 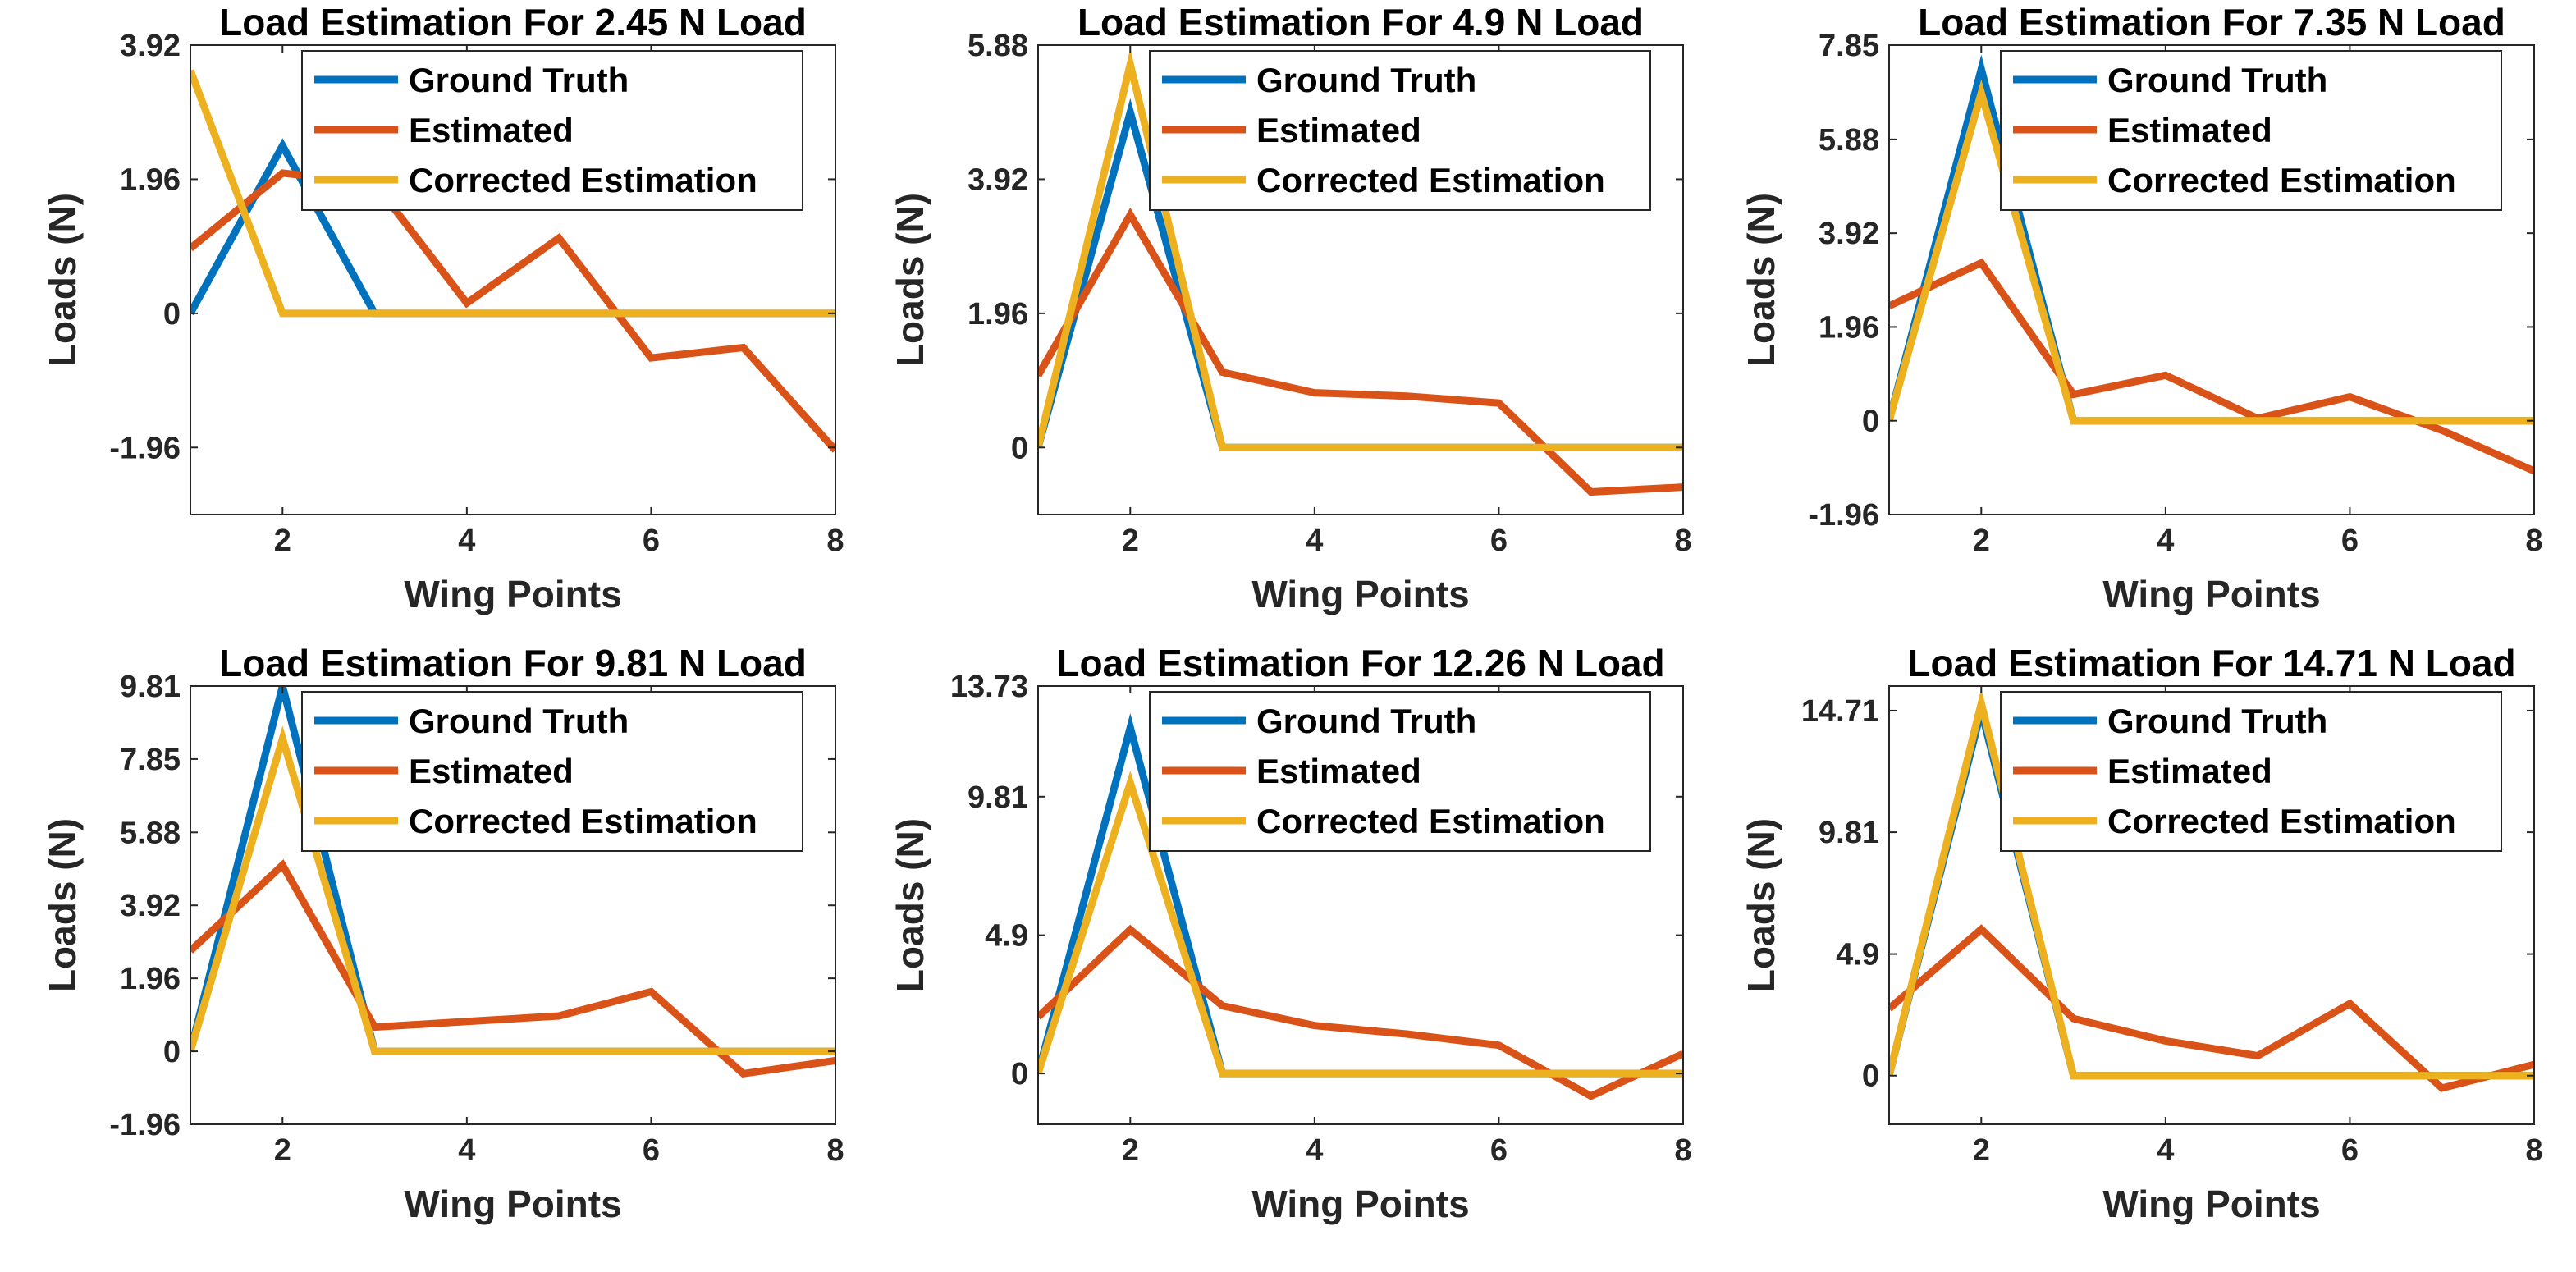 What do you see at coordinates (1840, 711) in the screenshot?
I see `y-tick-label: 14.71` at bounding box center [1840, 711].